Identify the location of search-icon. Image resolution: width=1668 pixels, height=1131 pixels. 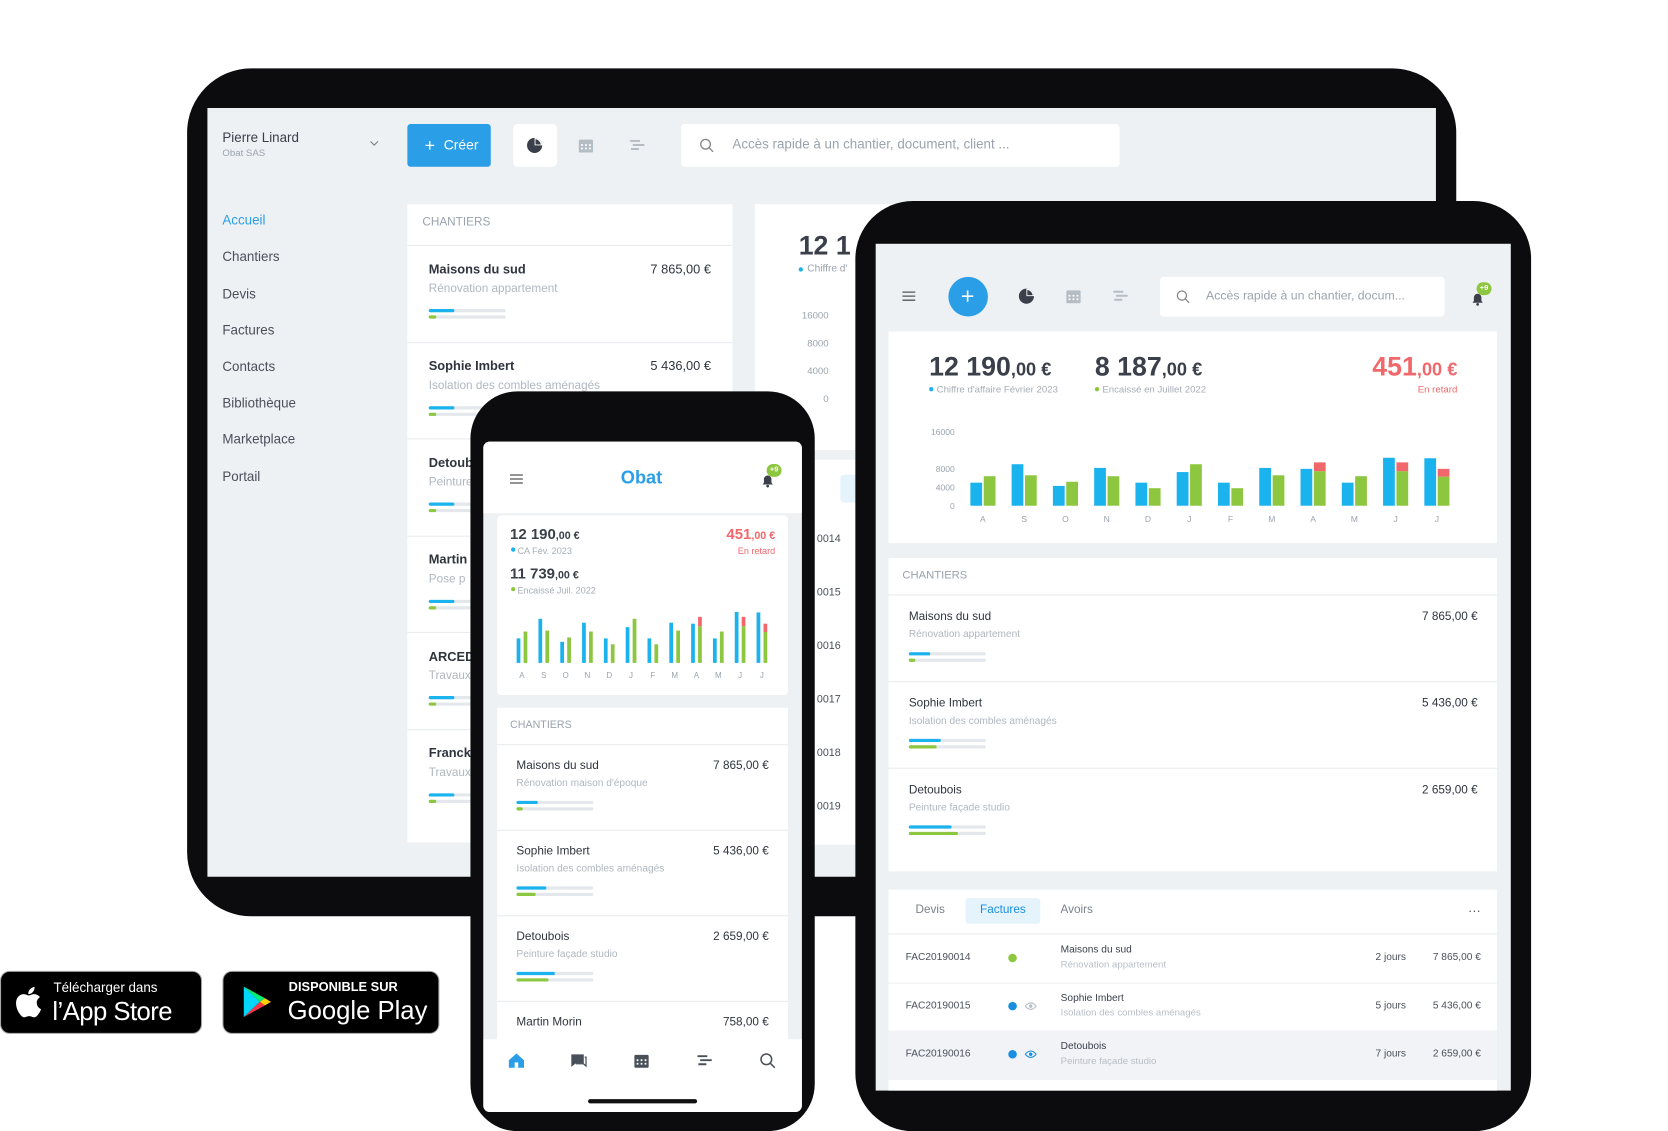
(767, 1060).